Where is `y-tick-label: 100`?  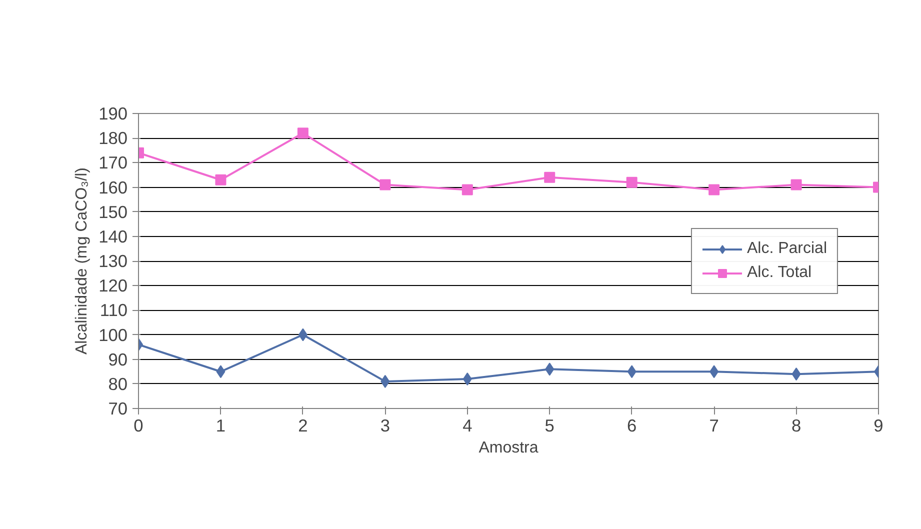
y-tick-label: 100 is located at coordinates (113, 334).